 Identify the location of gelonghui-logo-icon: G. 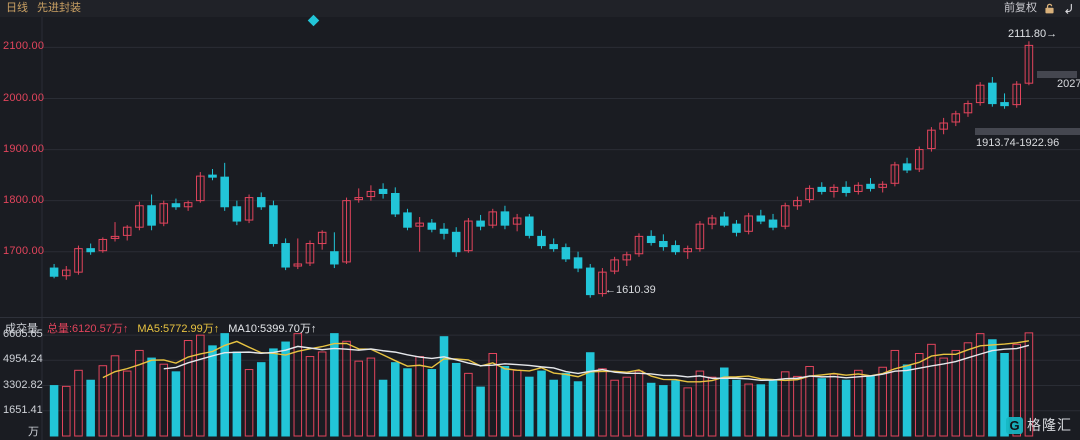
(1014, 425).